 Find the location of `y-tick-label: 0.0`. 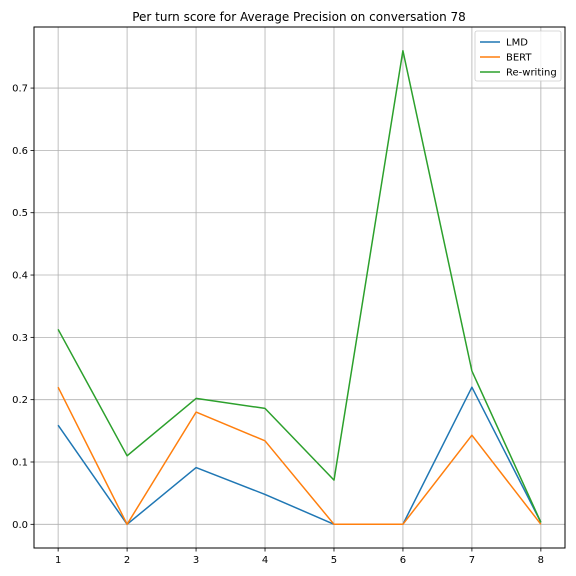

y-tick-label: 0.0 is located at coordinates (20, 525).